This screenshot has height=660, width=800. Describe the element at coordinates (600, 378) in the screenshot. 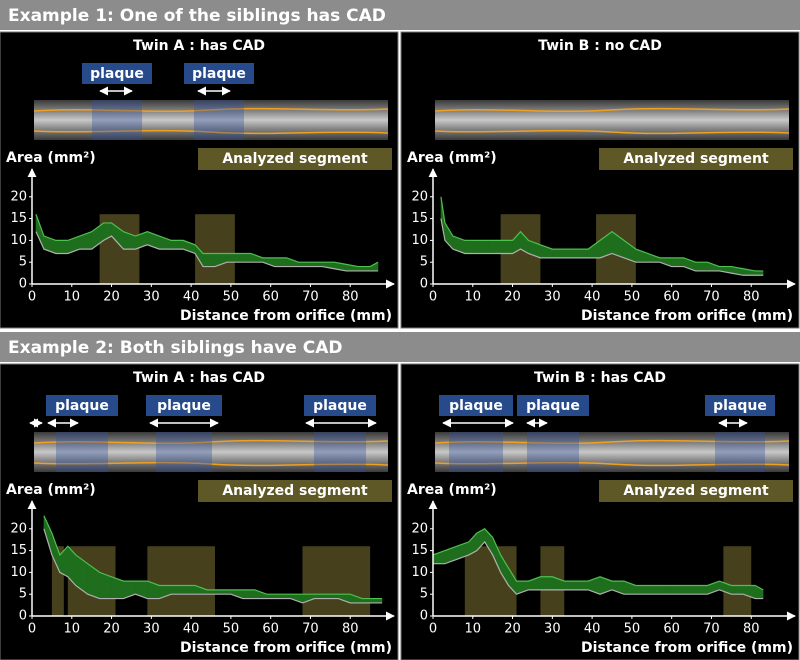

I see `panel-title: Twin B : has CAD` at that location.